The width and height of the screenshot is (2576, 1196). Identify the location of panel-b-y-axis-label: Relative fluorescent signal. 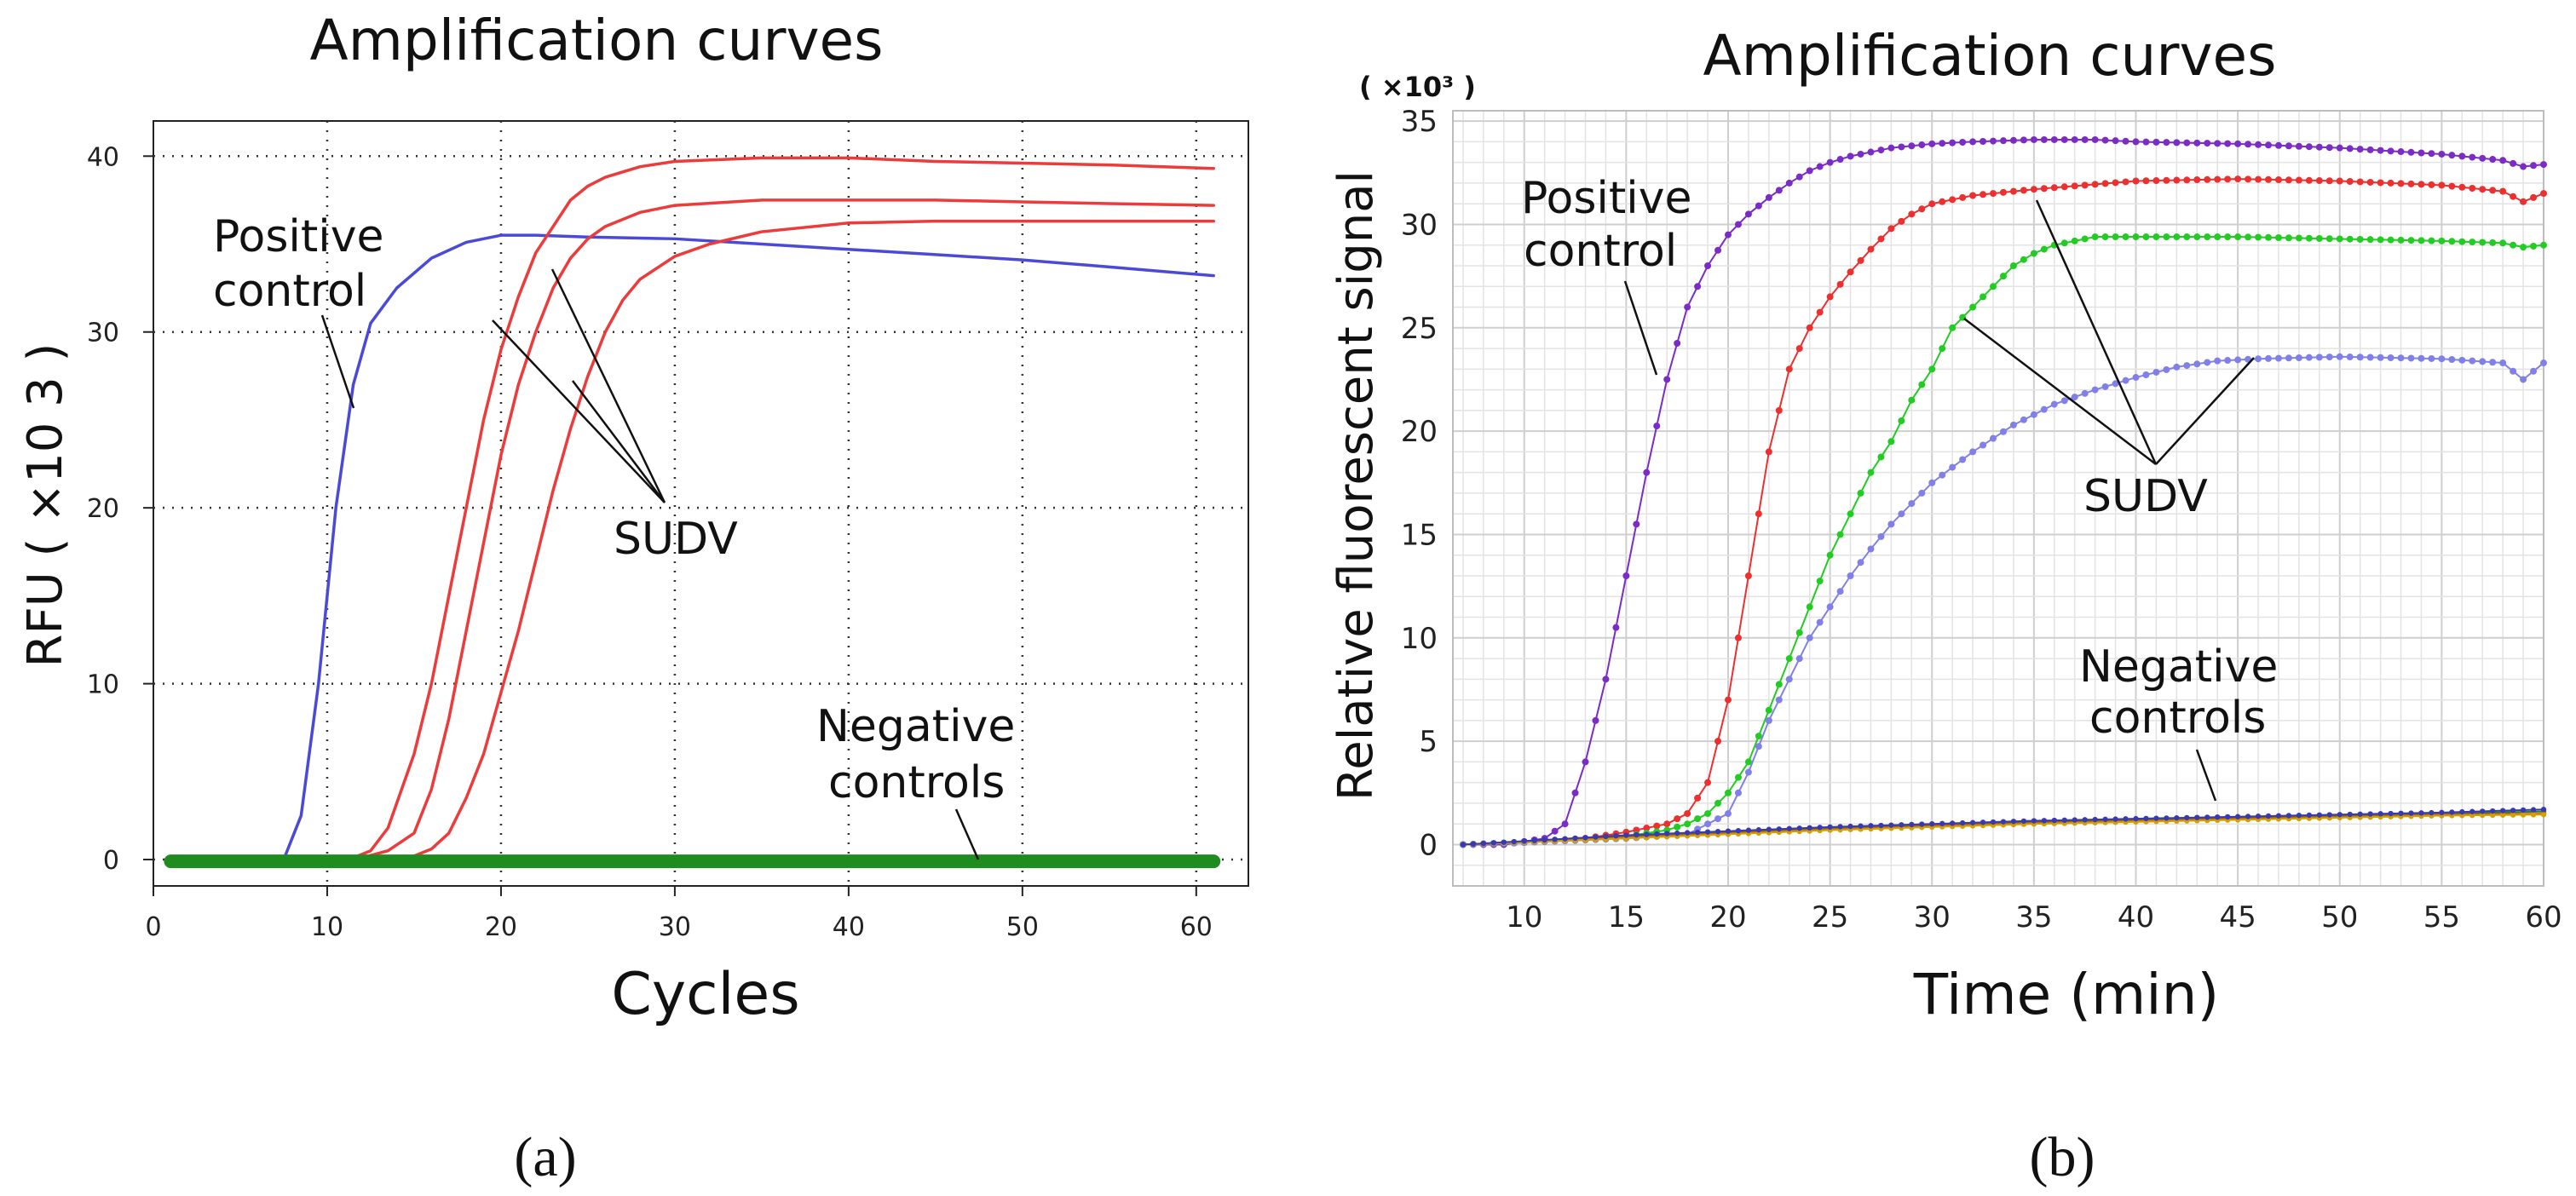
(1356, 486).